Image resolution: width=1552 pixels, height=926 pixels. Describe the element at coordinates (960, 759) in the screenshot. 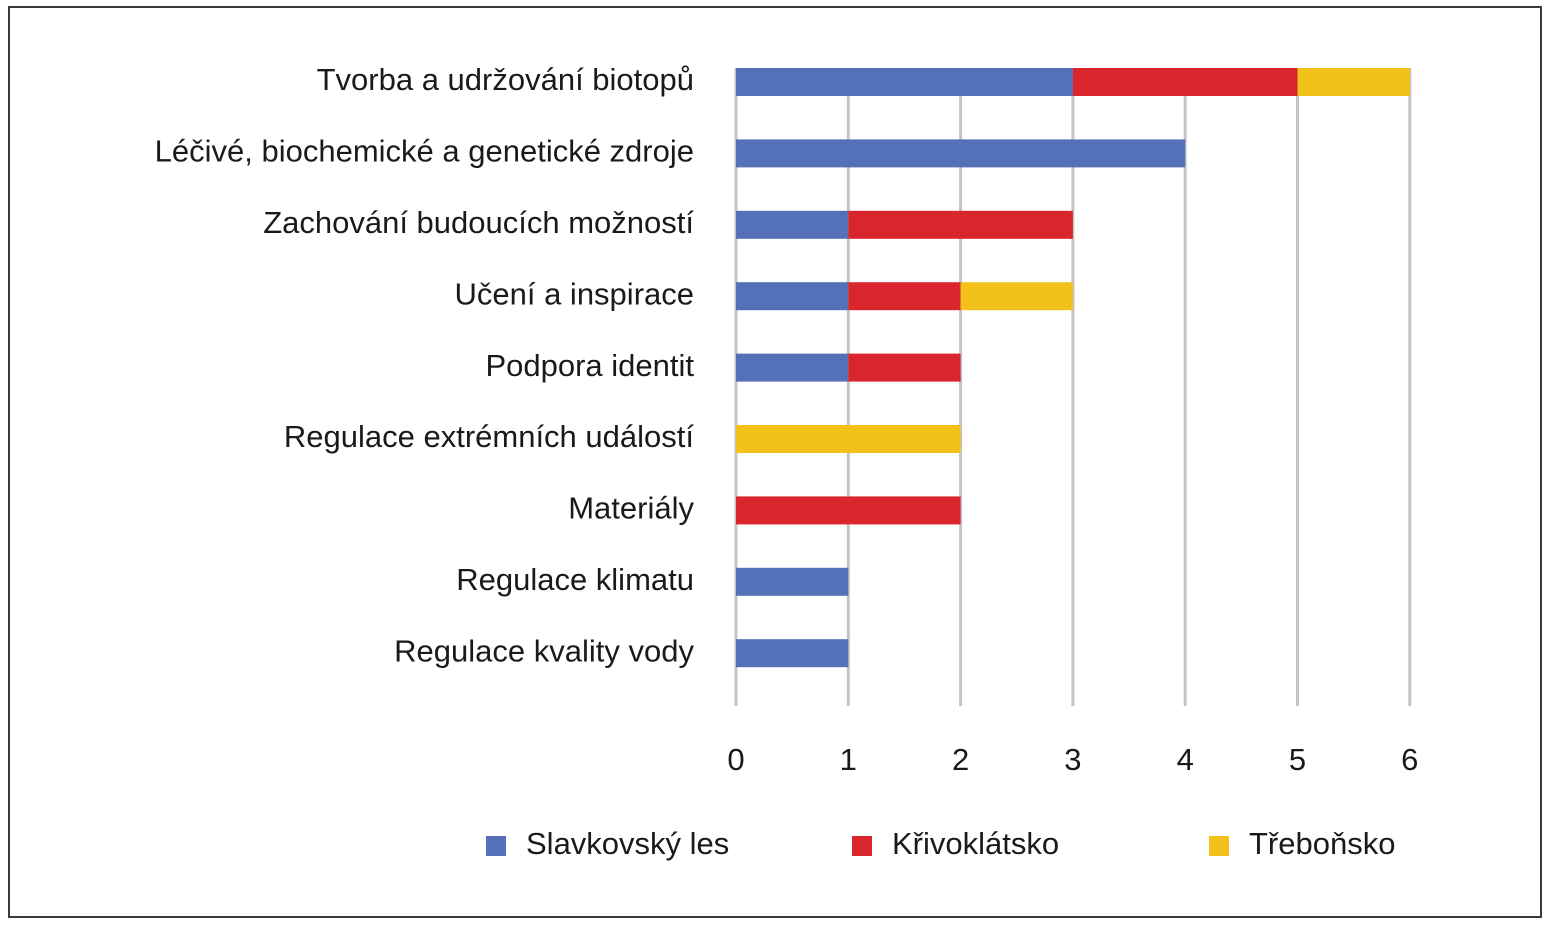

I see `x-tick-label-2: 2` at that location.